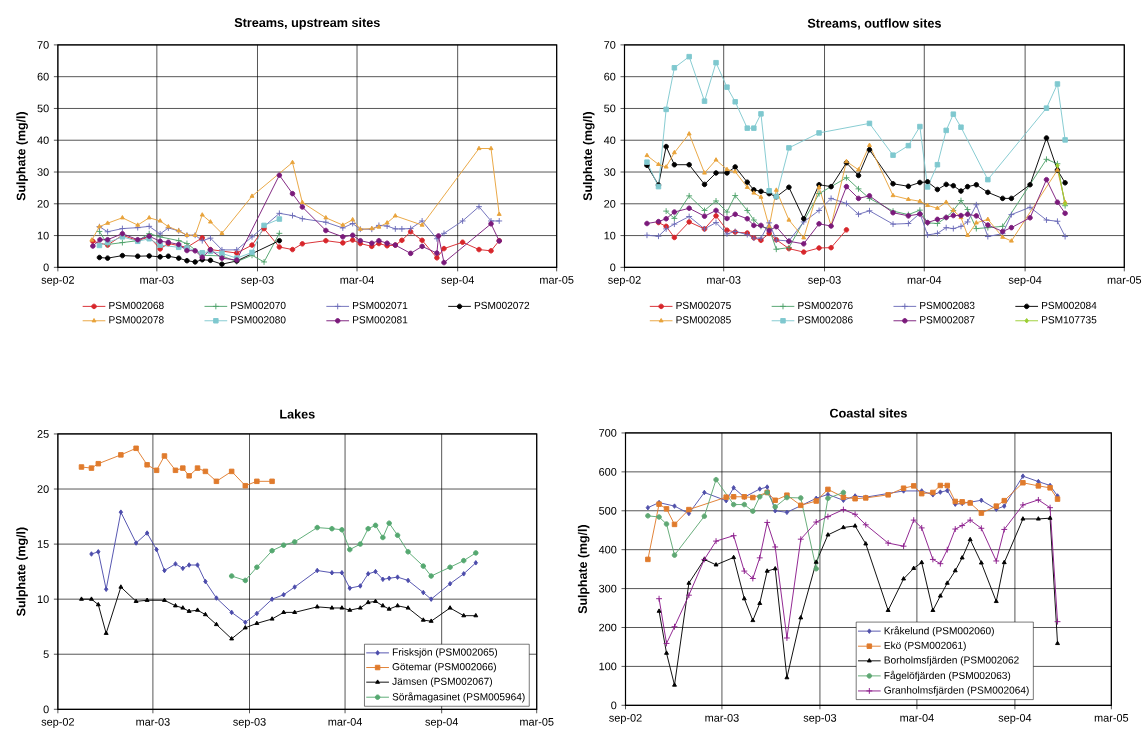 The height and width of the screenshot is (732, 1146). I want to click on legend-label: PSM002075, so click(703, 305).